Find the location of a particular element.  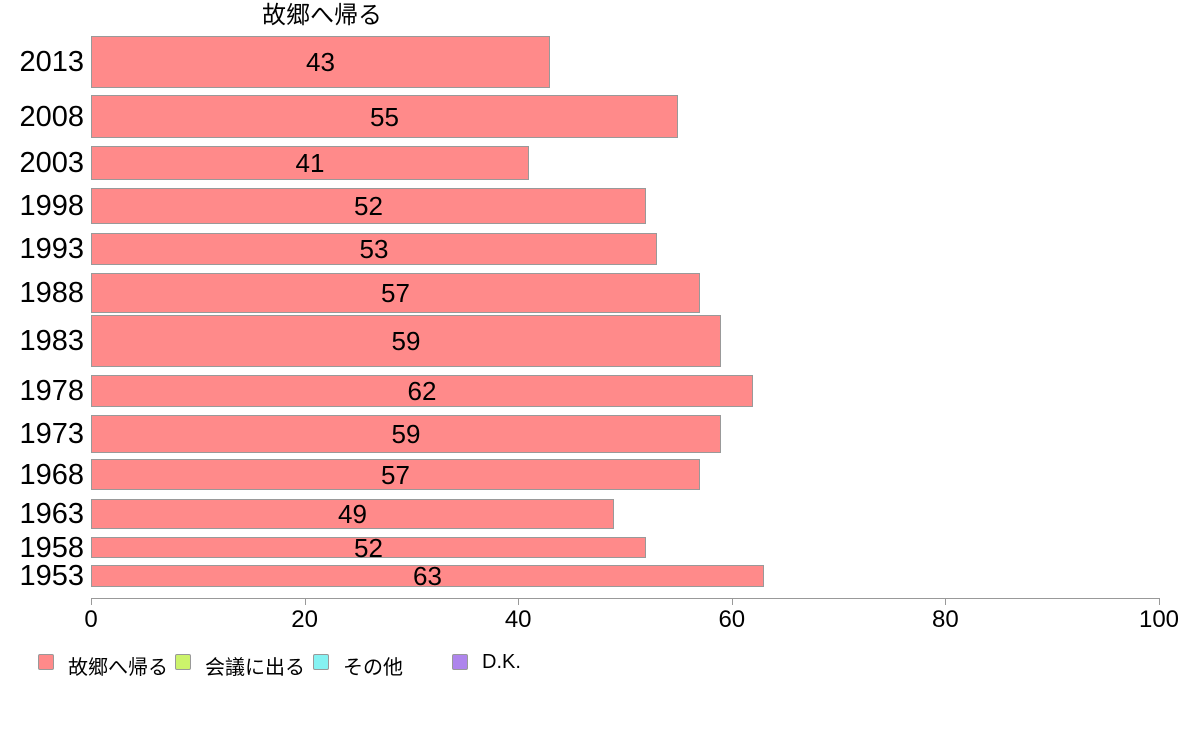

legend-label: 会議に出る is located at coordinates (255, 668).